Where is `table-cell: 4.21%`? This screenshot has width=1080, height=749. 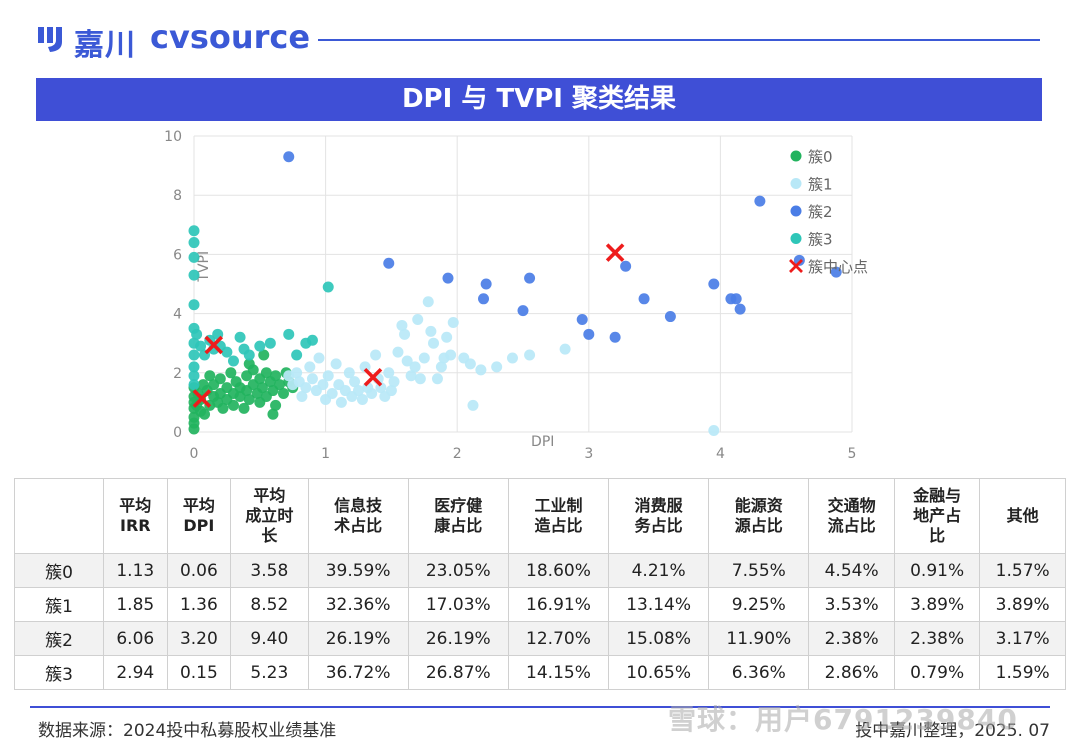 table-cell: 4.21% is located at coordinates (659, 570).